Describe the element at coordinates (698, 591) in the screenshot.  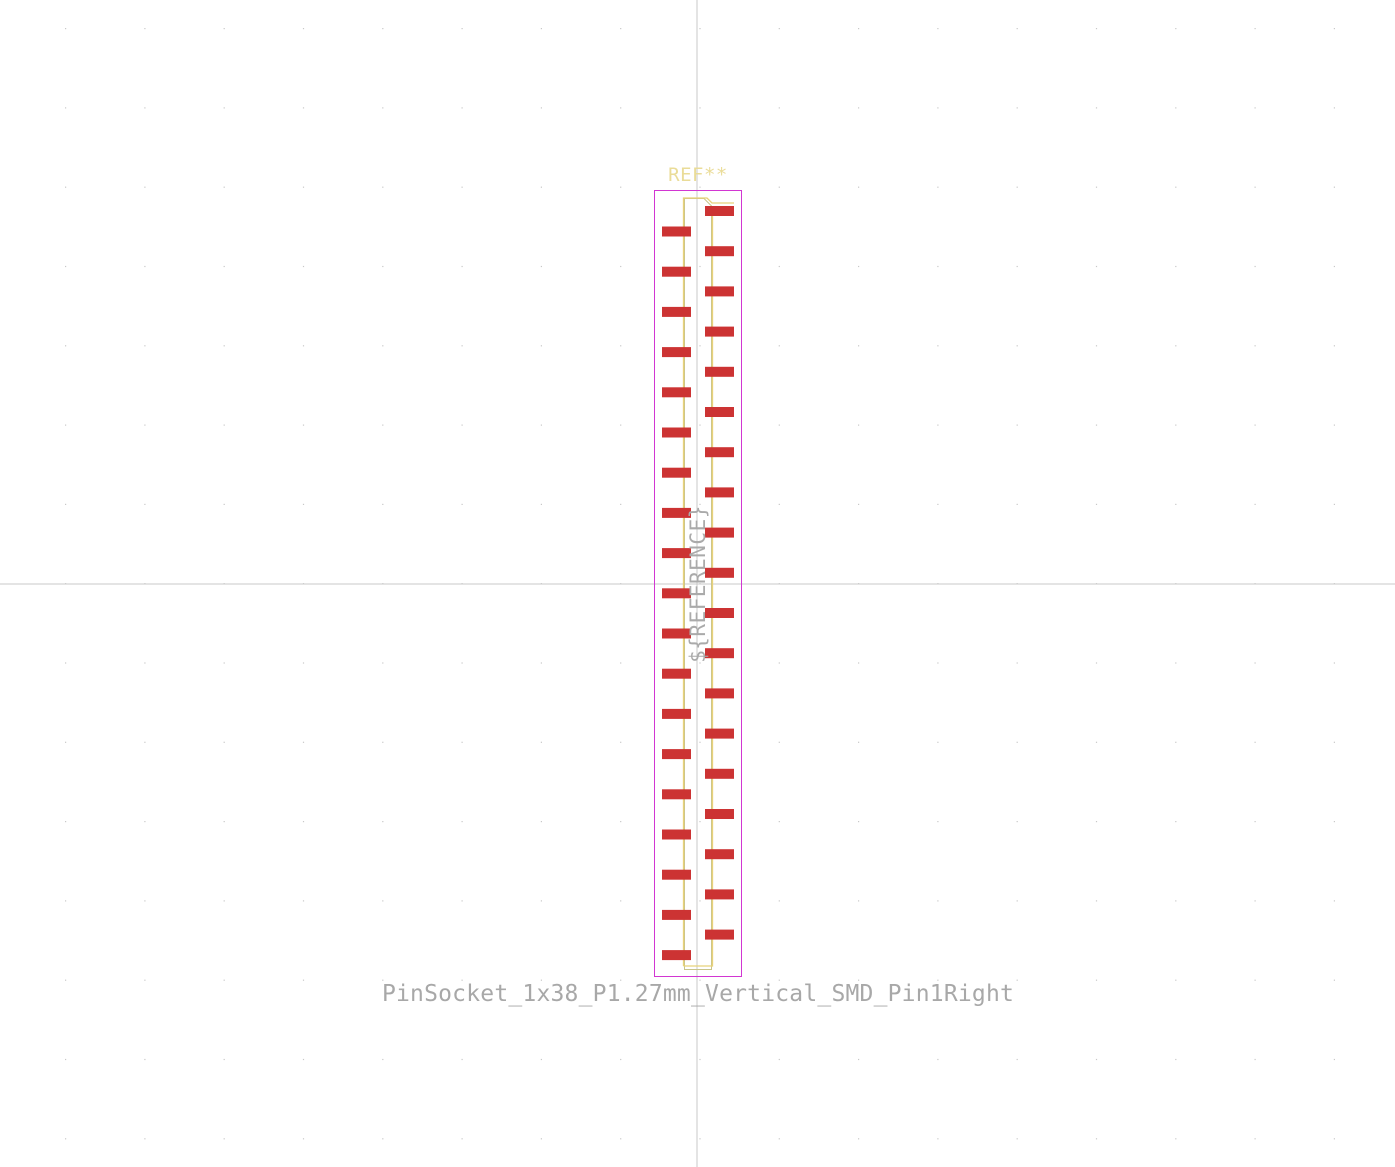
I see `silkscreen-outline-right` at that location.